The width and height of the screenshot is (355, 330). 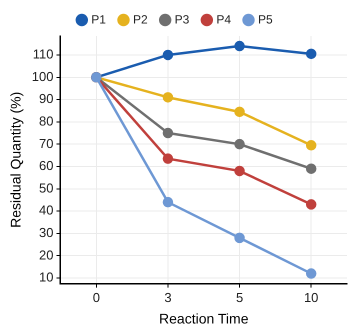 What do you see at coordinates (46, 232) in the screenshot?
I see `y-tick-label: 30` at bounding box center [46, 232].